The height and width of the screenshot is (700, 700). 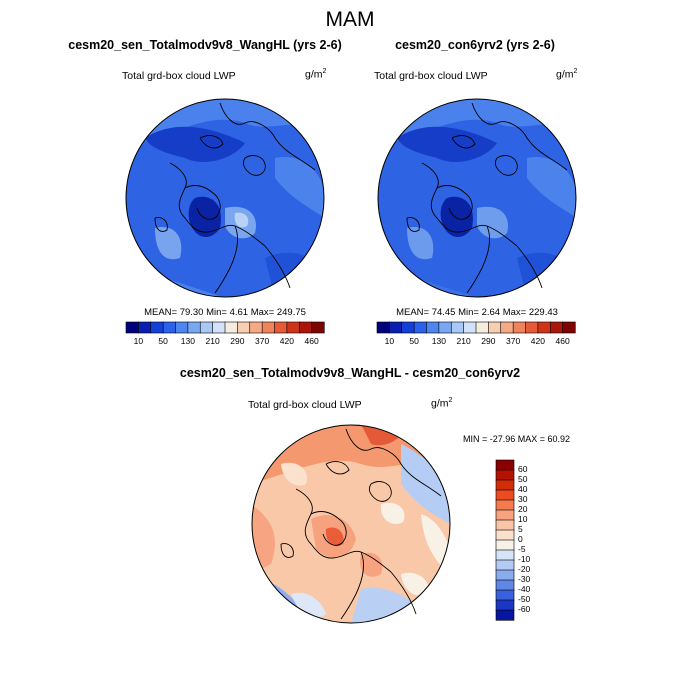 What do you see at coordinates (488, 341) in the screenshot?
I see `panel-2-colorbar-tick-label: 290` at bounding box center [488, 341].